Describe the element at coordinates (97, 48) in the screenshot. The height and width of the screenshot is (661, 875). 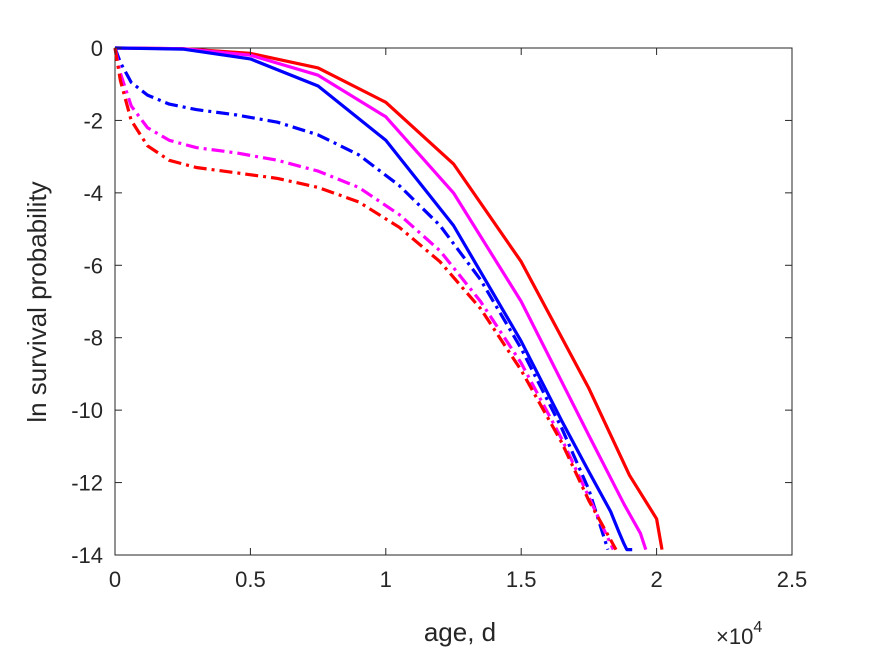
I see `y-tick-label: 0` at that location.